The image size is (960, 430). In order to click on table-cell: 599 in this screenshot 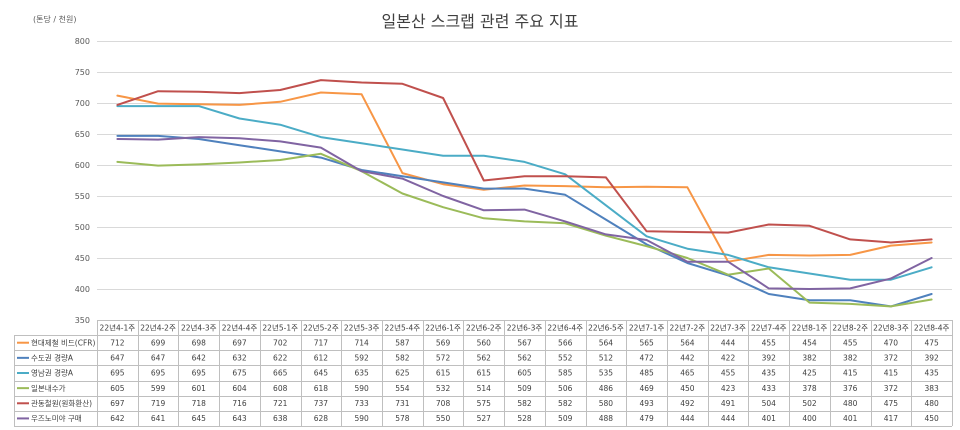, I will do `click(158, 388)`.